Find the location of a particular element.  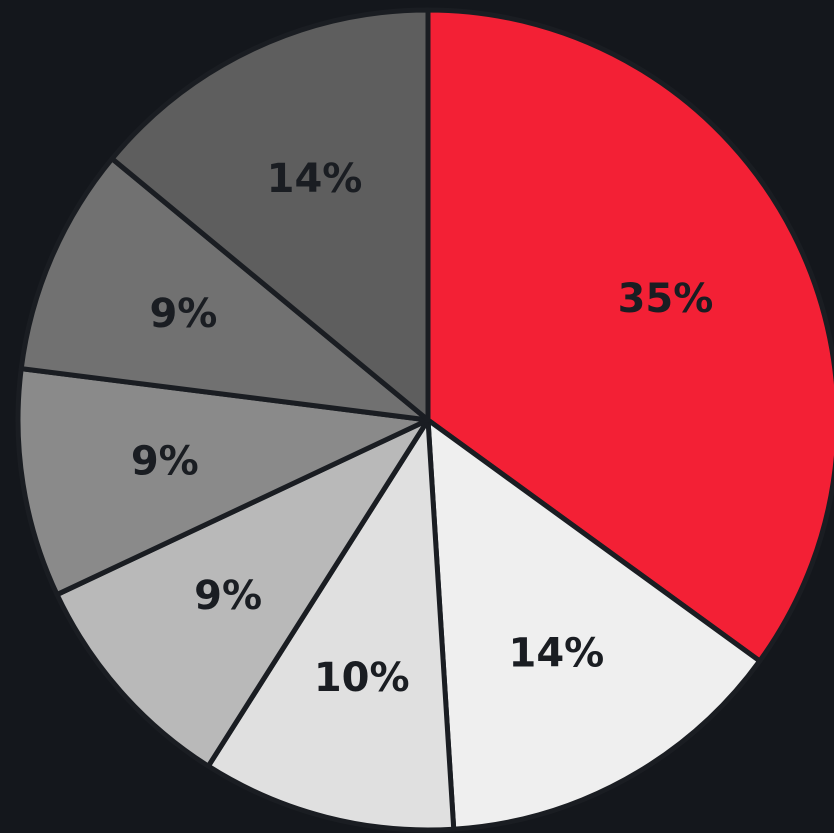

pie-slice-label-3: 10% is located at coordinates (362, 678).